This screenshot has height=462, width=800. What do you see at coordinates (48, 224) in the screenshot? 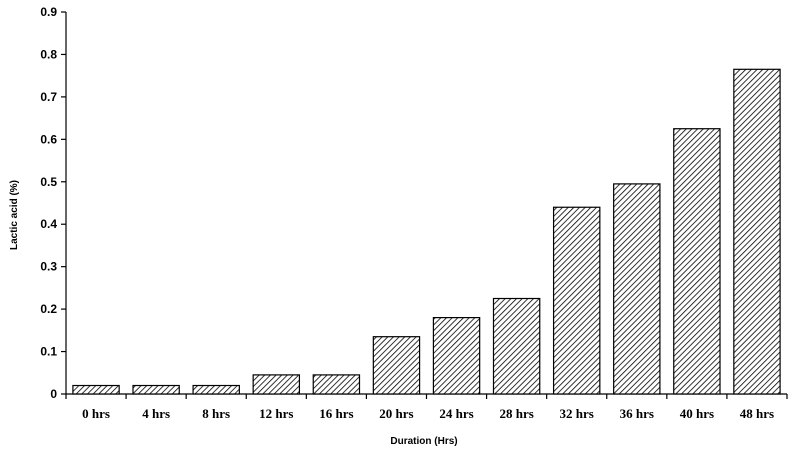
I see `y-tick-label: 0.4` at bounding box center [48, 224].